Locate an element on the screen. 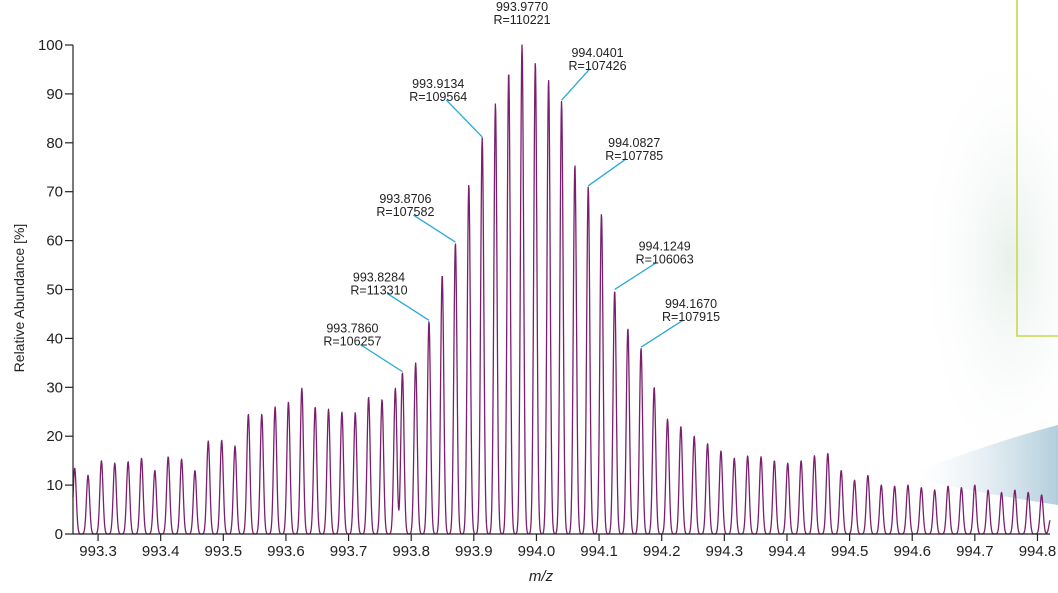  x-tick-label: 993.7 is located at coordinates (349, 551).